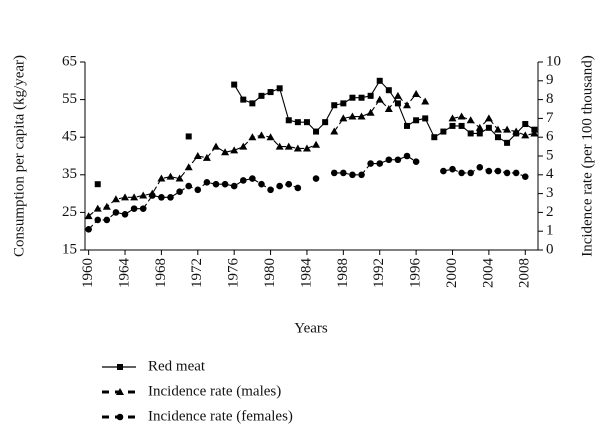 The image size is (603, 437). What do you see at coordinates (553, 61) in the screenshot?
I see `y2-tick-label: 10` at bounding box center [553, 61].